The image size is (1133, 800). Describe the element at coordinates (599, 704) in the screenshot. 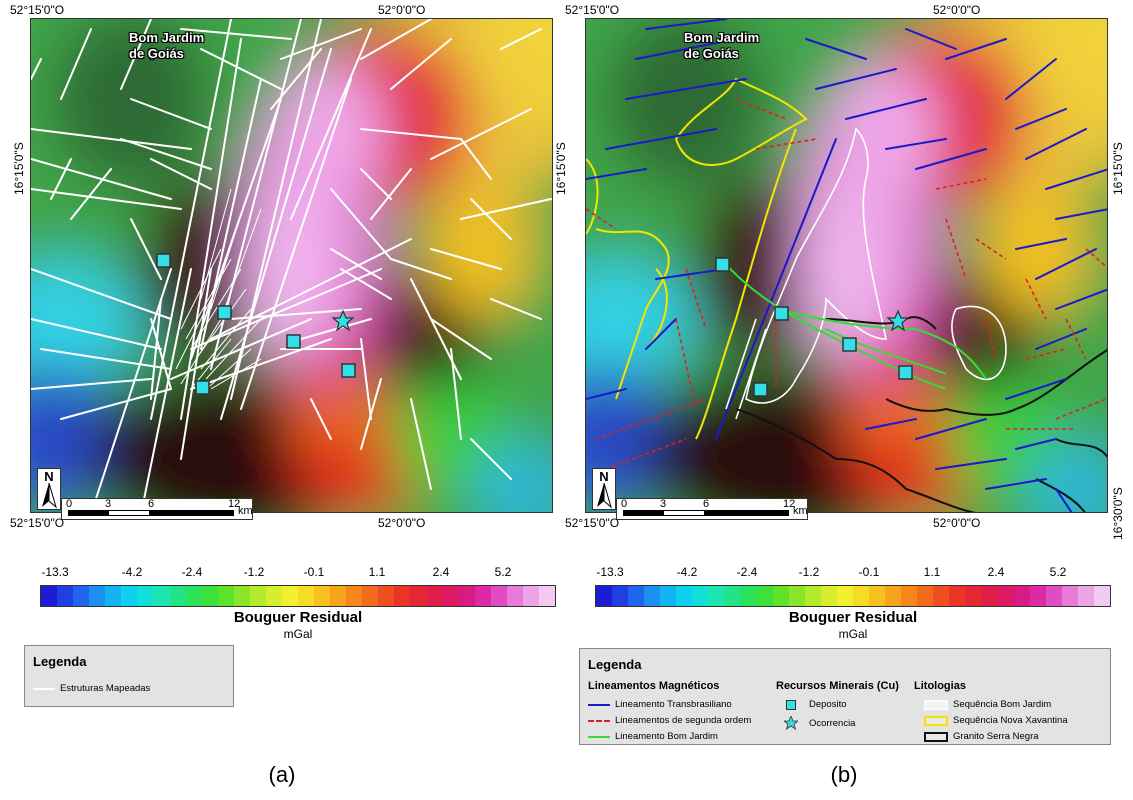

I see `blue-line-swatch` at that location.